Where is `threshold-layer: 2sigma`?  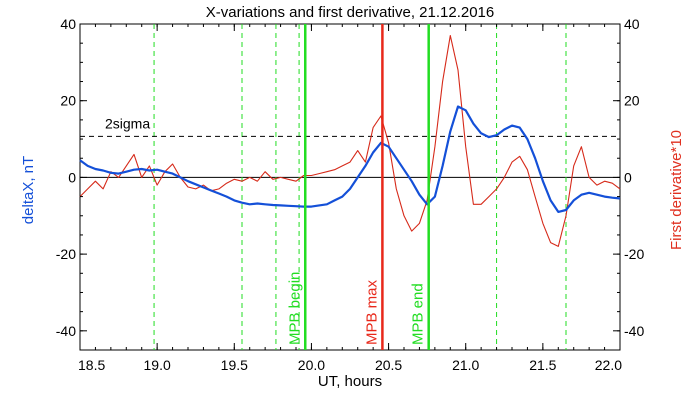 threshold-layer: 2sigma is located at coordinates (350, 126).